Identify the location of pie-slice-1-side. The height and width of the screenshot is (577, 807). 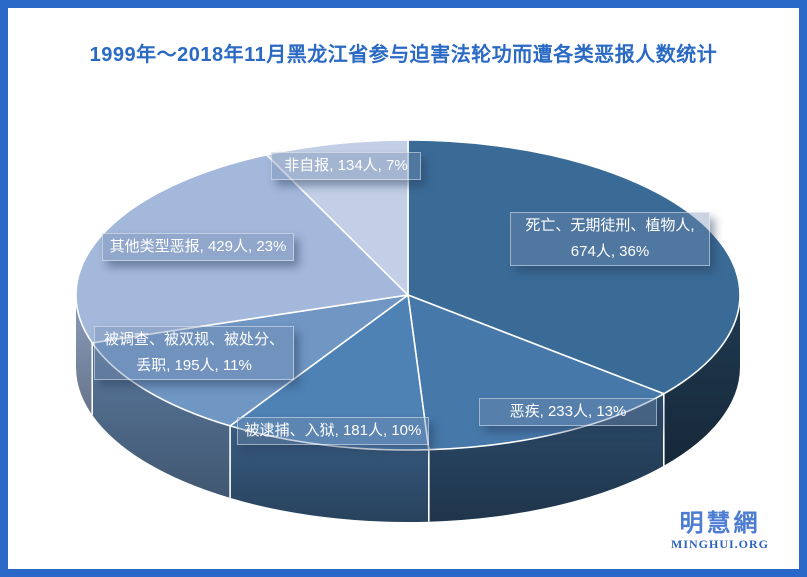
(701, 380).